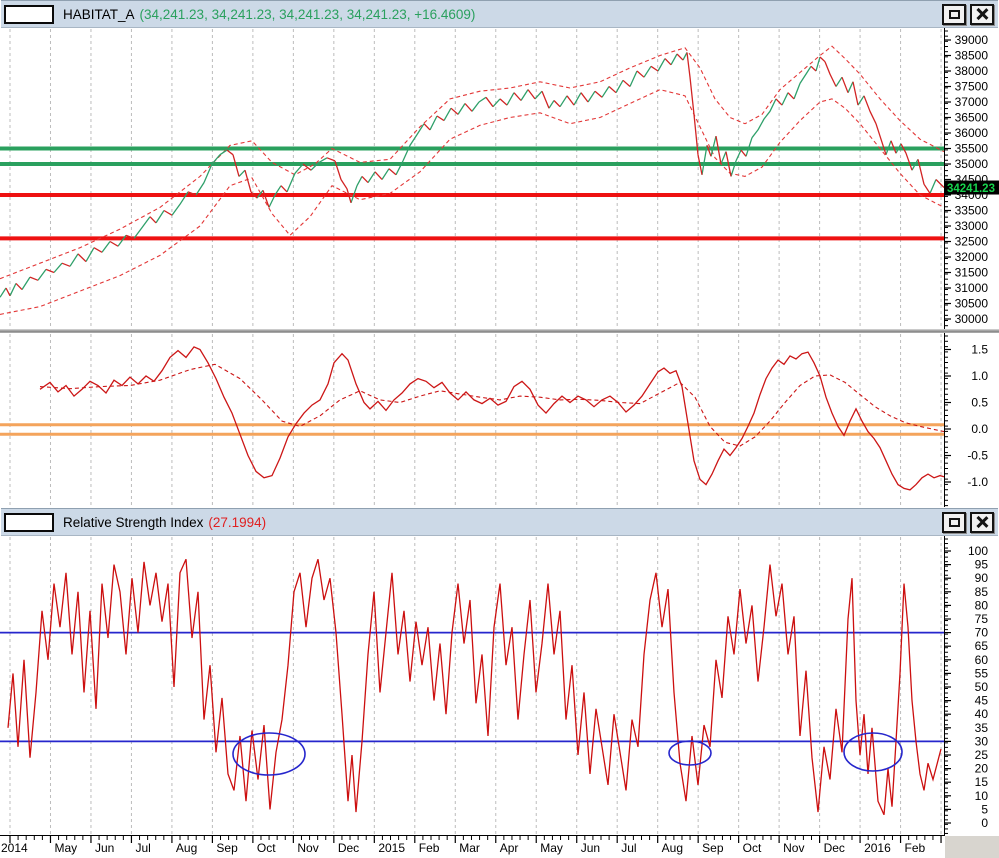 This screenshot has height=858, width=999. What do you see at coordinates (982, 741) in the screenshot?
I see `rsi-yaxis-label: 30` at bounding box center [982, 741].